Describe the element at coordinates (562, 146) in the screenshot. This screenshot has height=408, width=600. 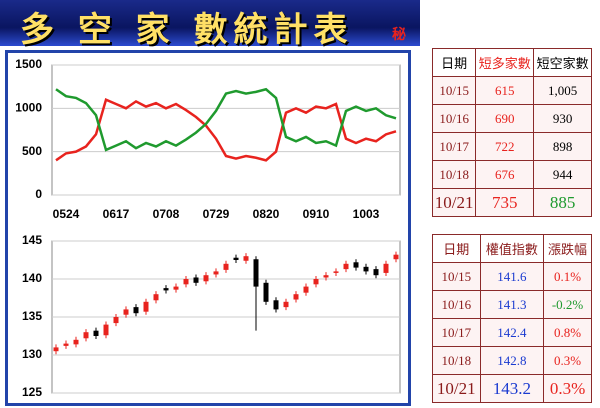
I see `cell: 898` at that location.